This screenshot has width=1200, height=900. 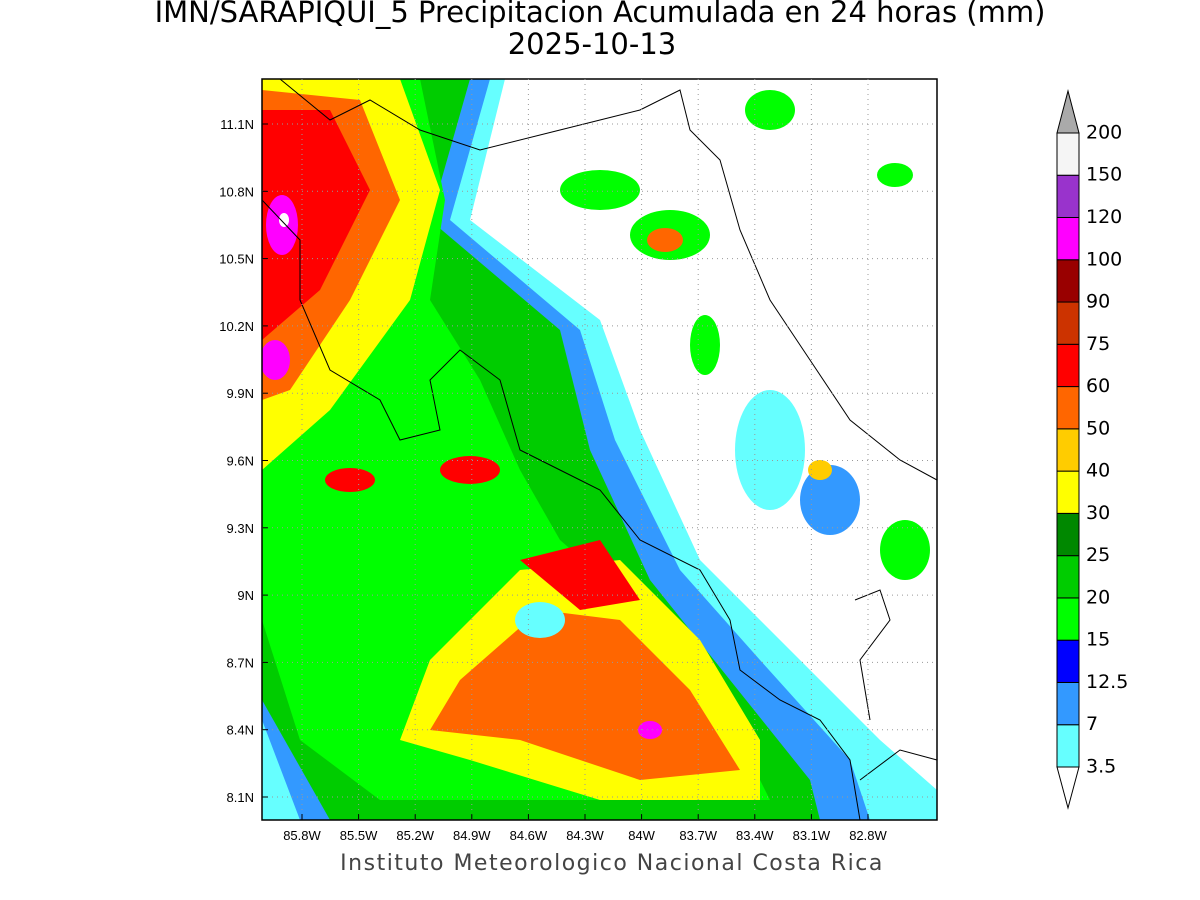 What do you see at coordinates (1104, 217) in the screenshot?
I see `colorbar-label: 120` at bounding box center [1104, 217].